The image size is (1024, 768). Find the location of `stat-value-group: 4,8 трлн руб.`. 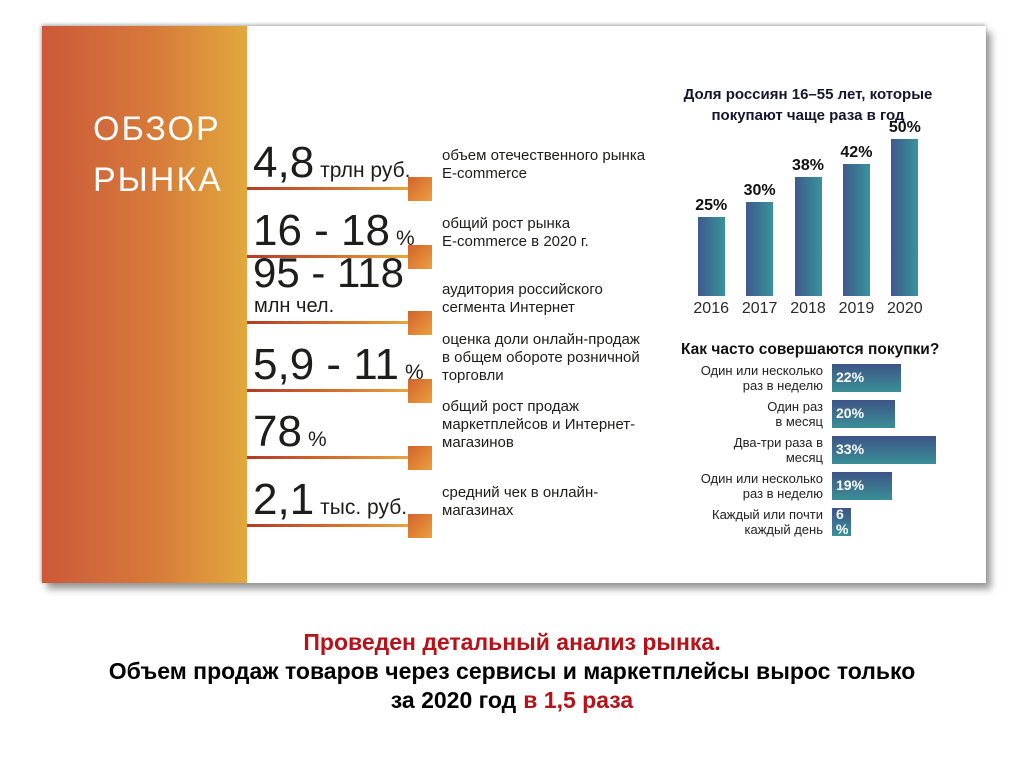

stat-value-group: 4,8 трлн руб. is located at coordinates (332, 163).